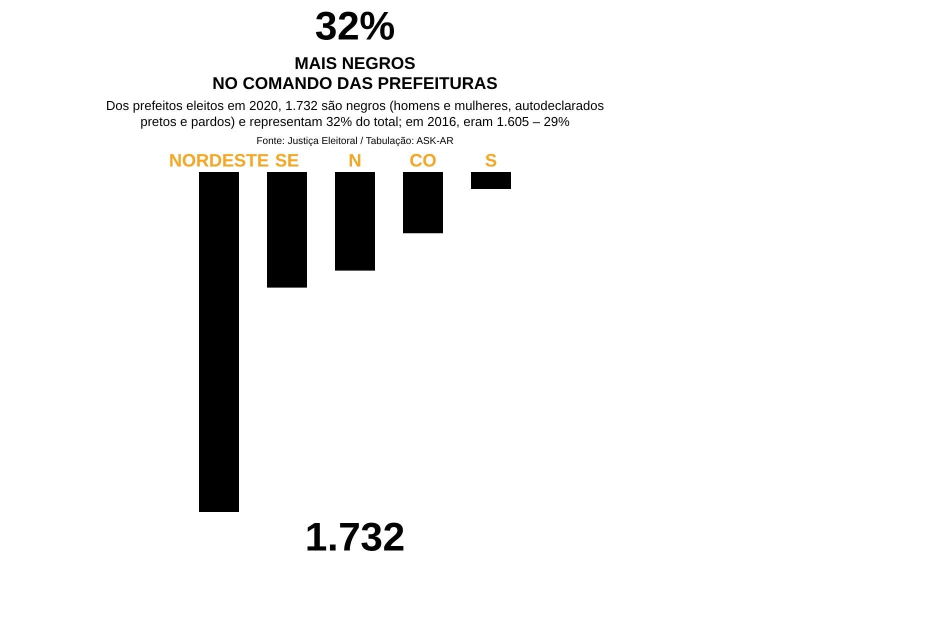 This screenshot has width=944, height=629. I want to click on text: pretos e pardos) e representam 32% do total; em 2016, eram 1.605 – 29%, so click(355, 121).